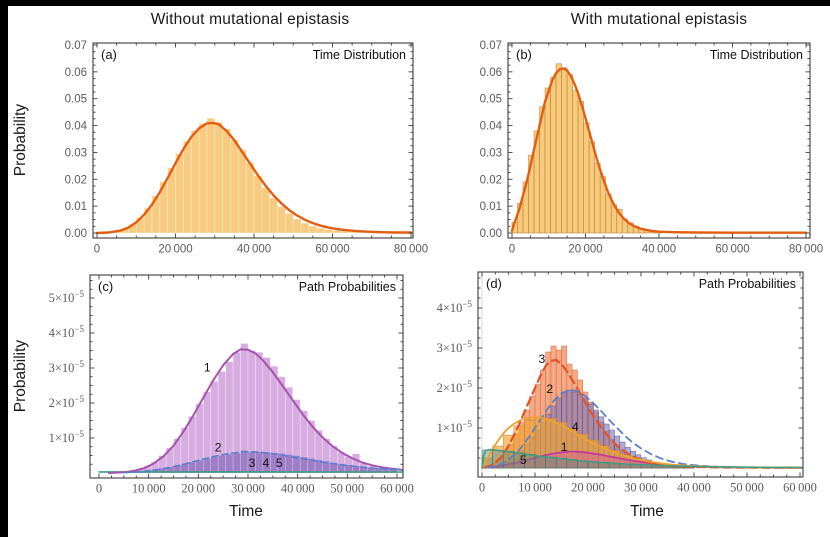 This screenshot has width=830, height=537. I want to click on x-tick-label: 50 000, so click(347, 489).